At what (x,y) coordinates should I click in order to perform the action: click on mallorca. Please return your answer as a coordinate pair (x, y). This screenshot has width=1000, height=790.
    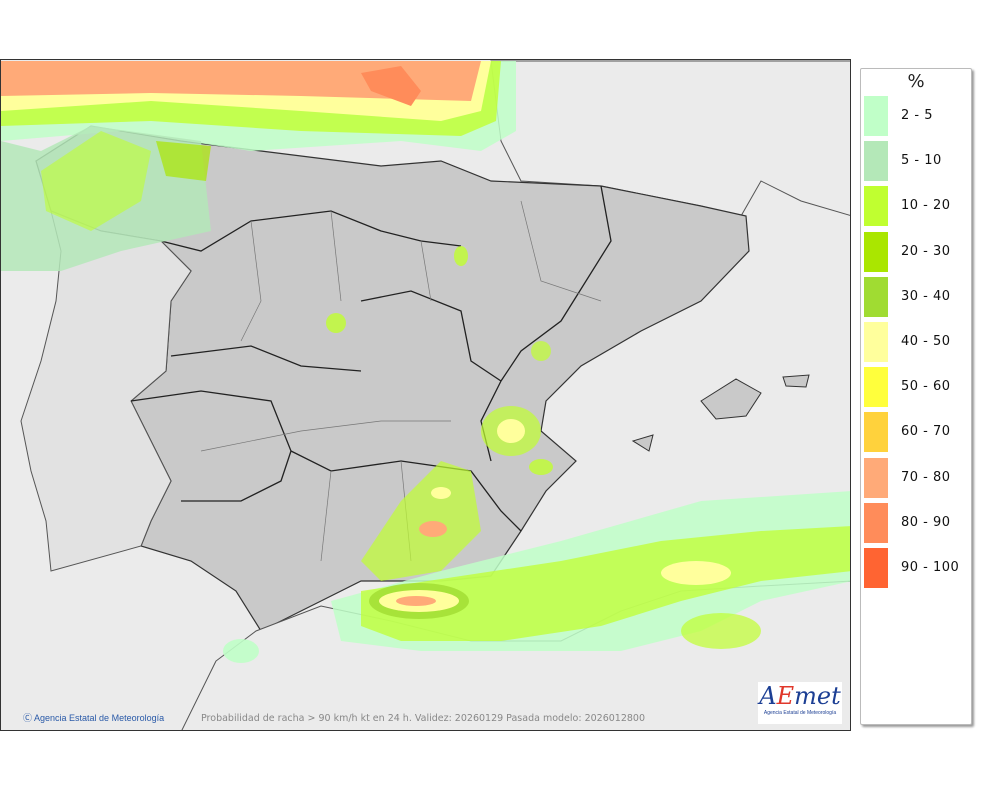
    Looking at the image, I should click on (731, 399).